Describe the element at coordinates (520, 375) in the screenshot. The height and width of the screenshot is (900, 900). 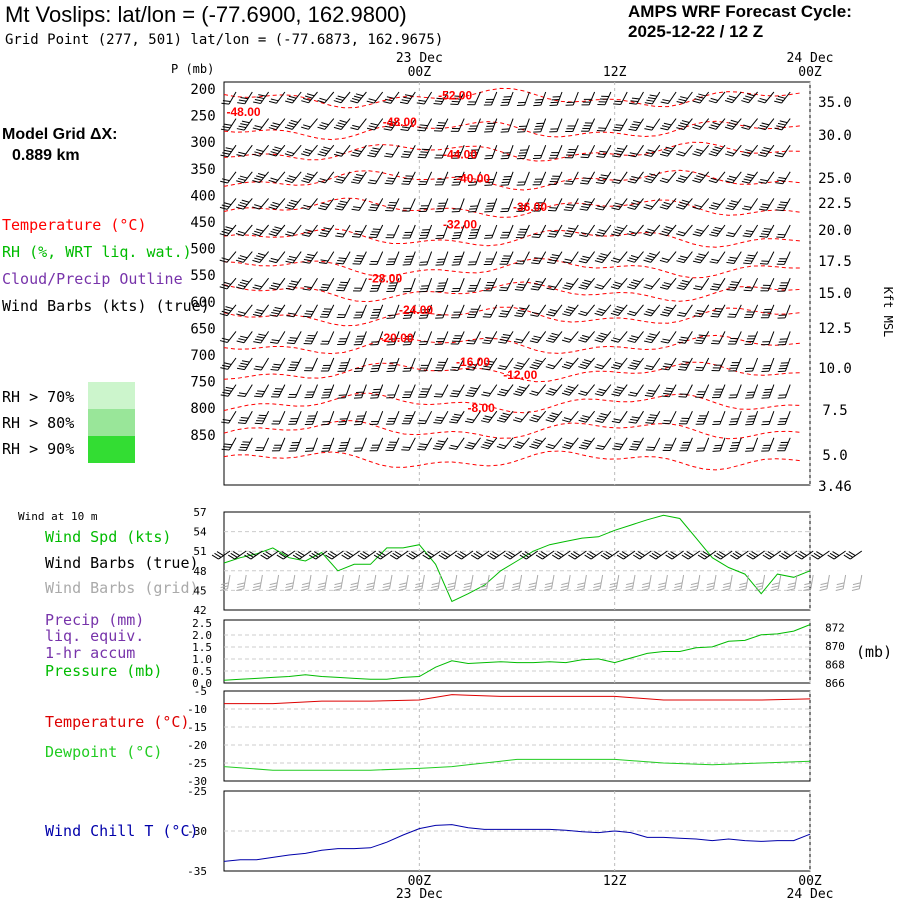
I see `temperature-contour-label: -12.00` at that location.